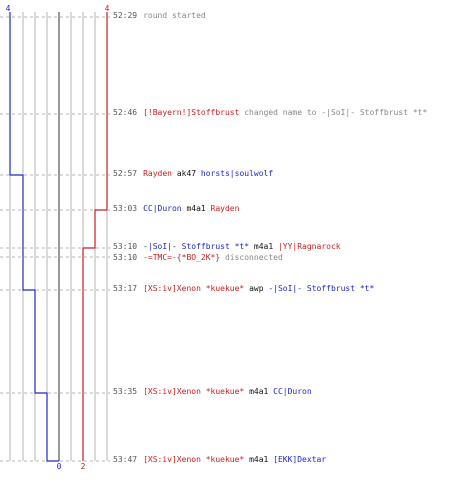 The image size is (450, 500). I want to click on event-row: 52:57 Rayden ak47 horsts|soulwolf, so click(193, 174).